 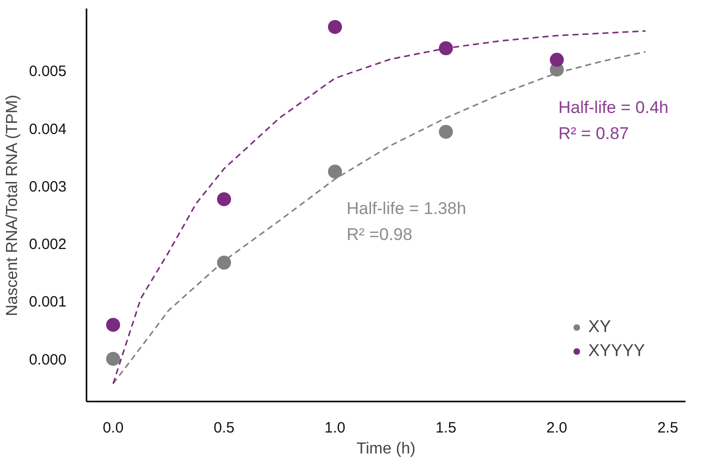 I want to click on y-tick-label: 0.002, so click(x=47, y=245).